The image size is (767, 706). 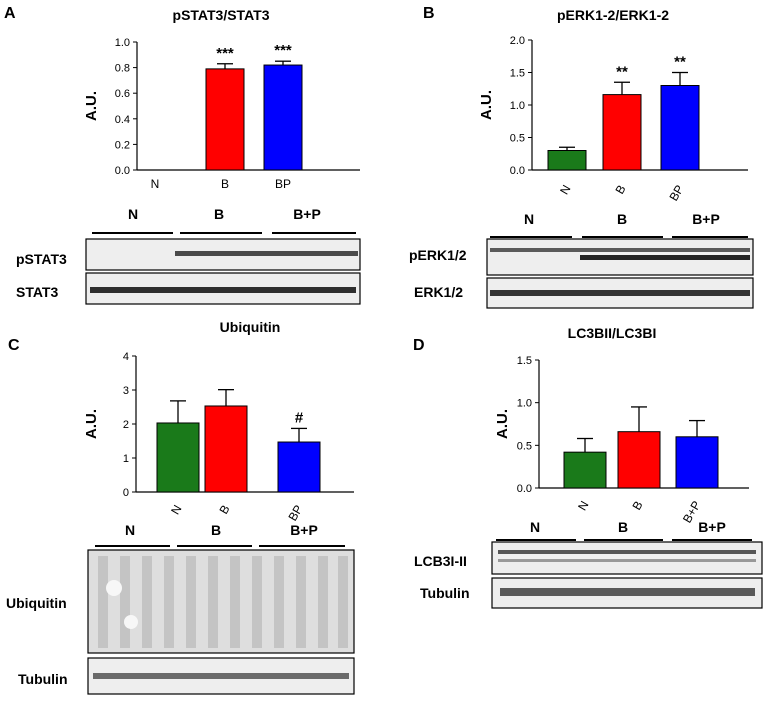 What do you see at coordinates (438, 255) in the screenshot?
I see `blot-label-perk: pERK1/2` at bounding box center [438, 255].